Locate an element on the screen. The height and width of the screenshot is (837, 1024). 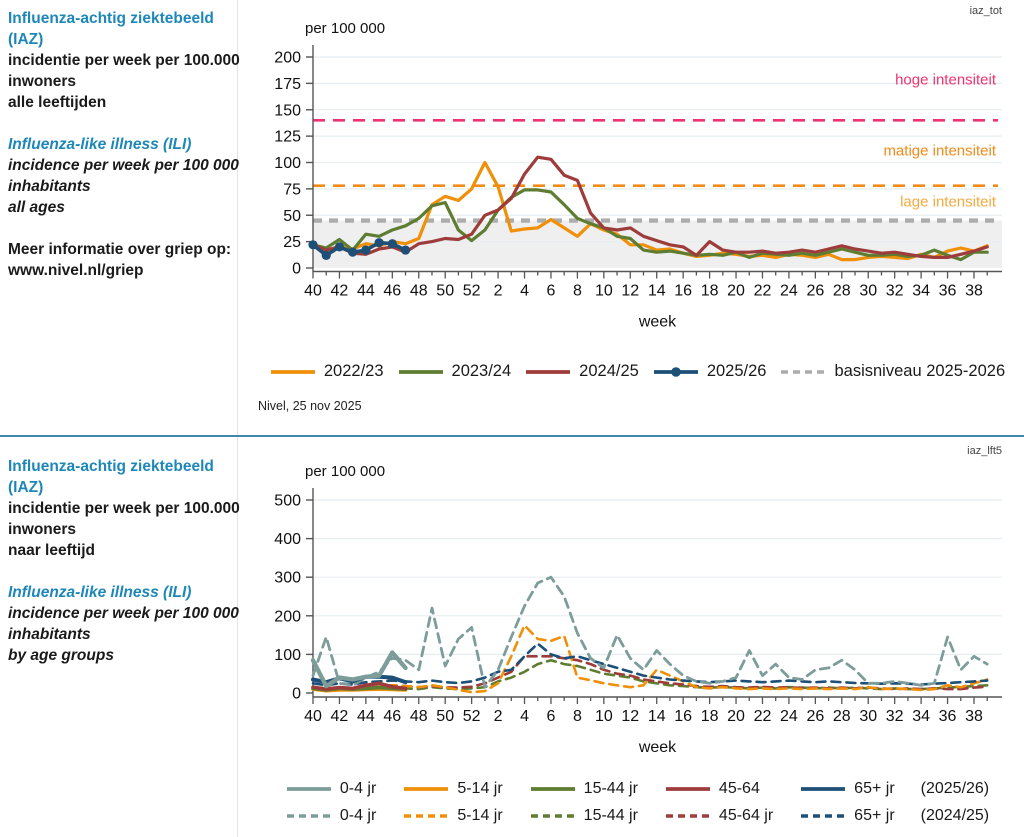
svg-text: 38 is located at coordinates (974, 291).